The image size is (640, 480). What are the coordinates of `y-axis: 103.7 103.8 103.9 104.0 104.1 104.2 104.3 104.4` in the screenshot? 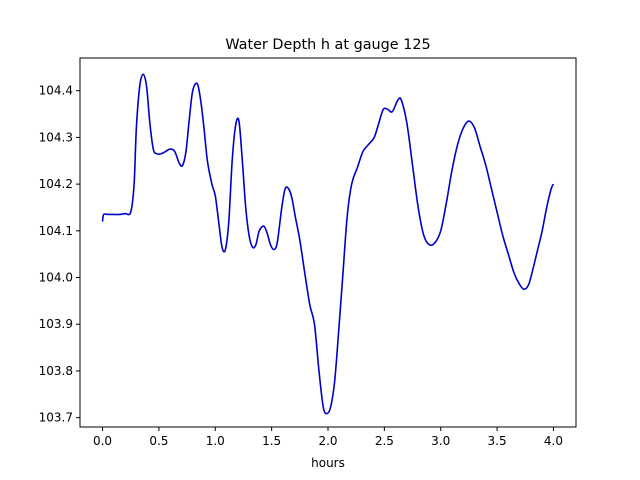 It's located at (59, 254).